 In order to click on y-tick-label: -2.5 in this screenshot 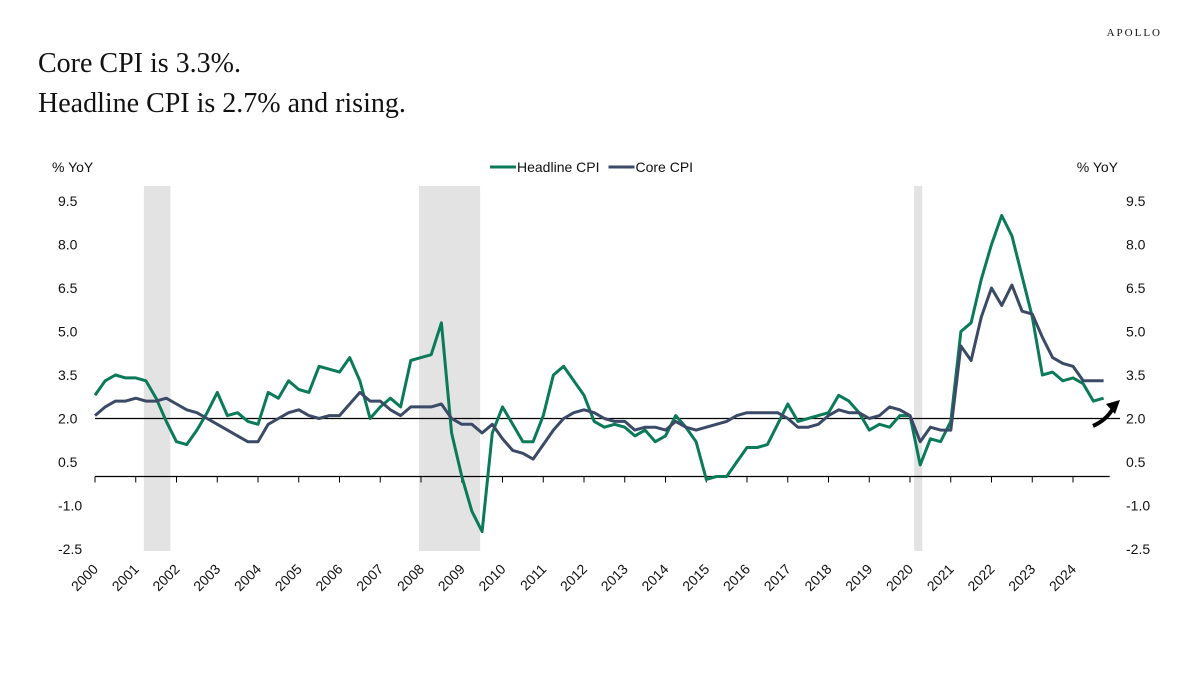, I will do `click(70, 549)`.